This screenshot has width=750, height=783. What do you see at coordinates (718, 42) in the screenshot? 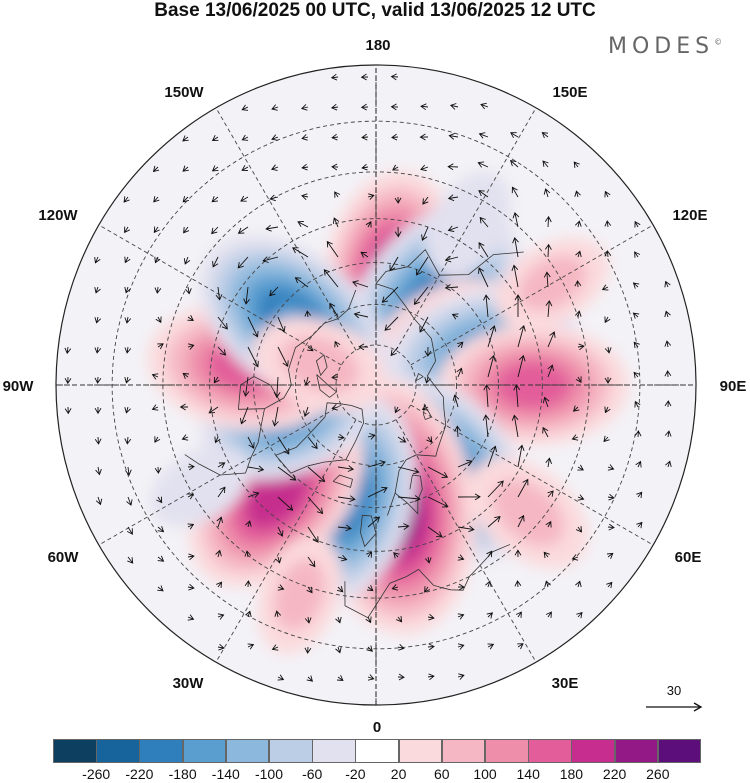
I see `brand-mark: ©` at bounding box center [718, 42].